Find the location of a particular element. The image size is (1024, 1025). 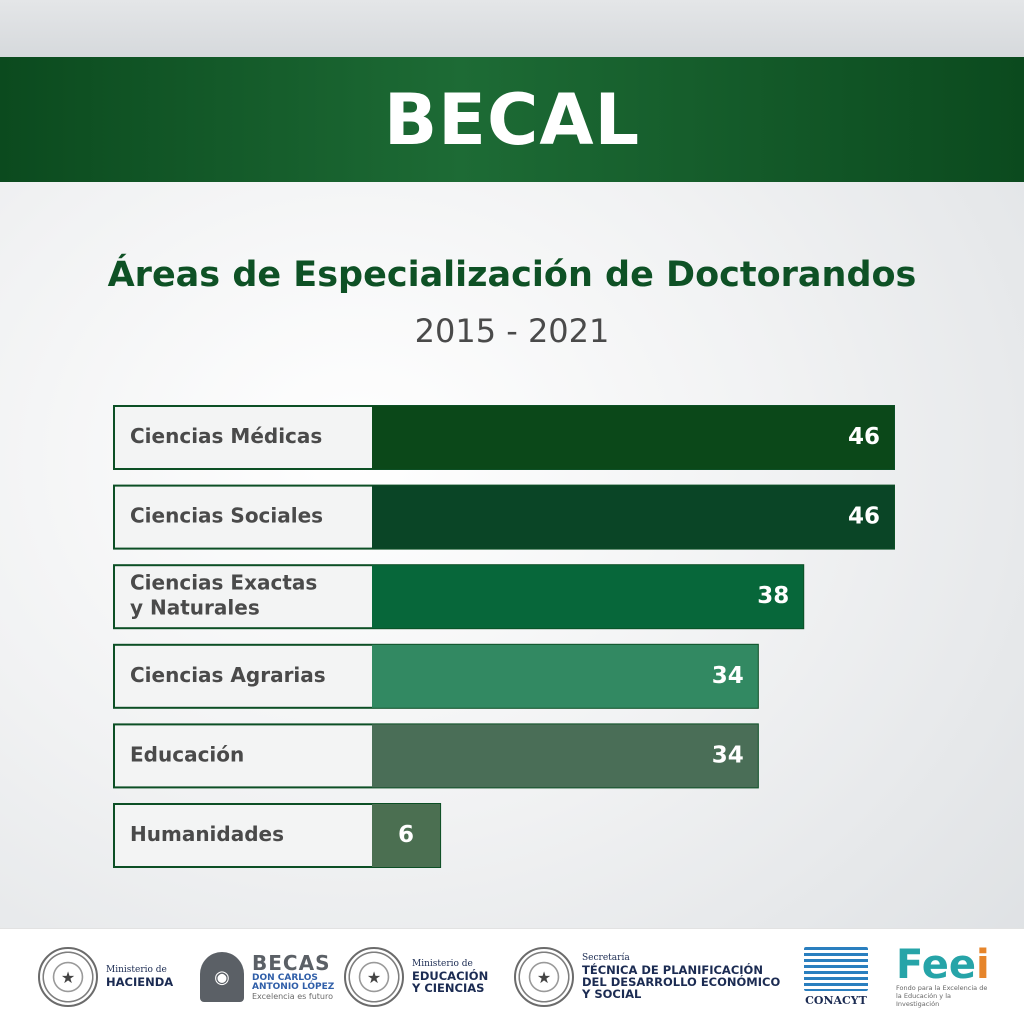

educacion-big-2: Y CIENCIAS is located at coordinates (448, 987).